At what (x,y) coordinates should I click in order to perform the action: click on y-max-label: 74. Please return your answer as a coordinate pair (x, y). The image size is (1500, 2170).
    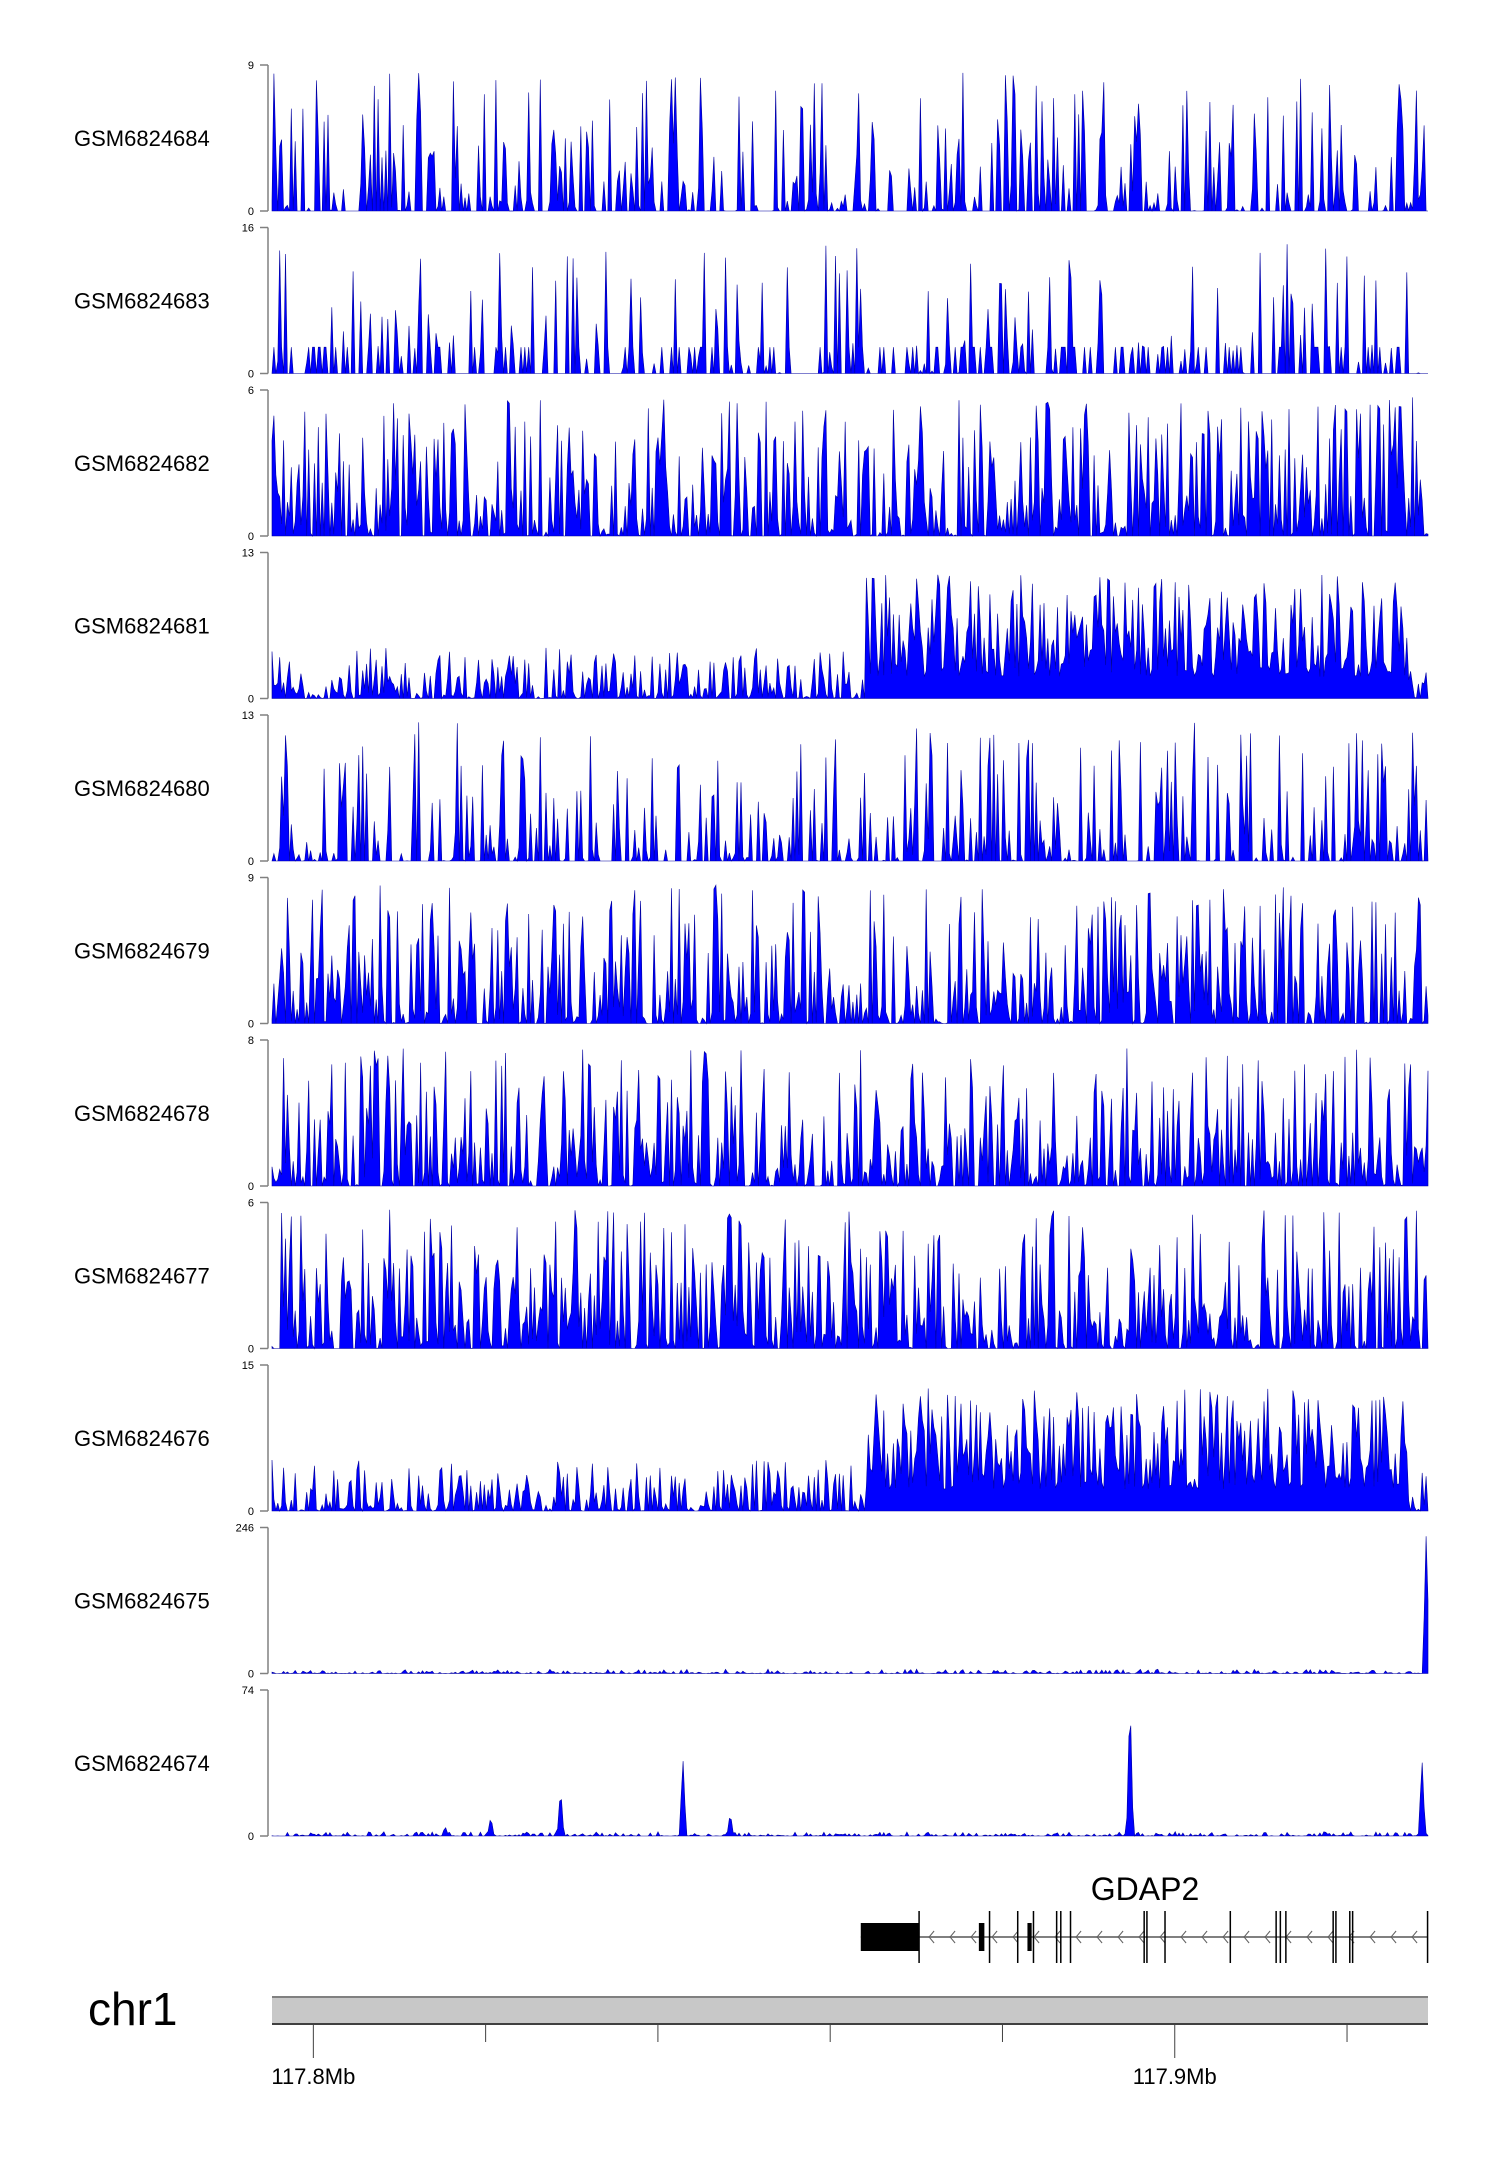
    Looking at the image, I should click on (248, 1691).